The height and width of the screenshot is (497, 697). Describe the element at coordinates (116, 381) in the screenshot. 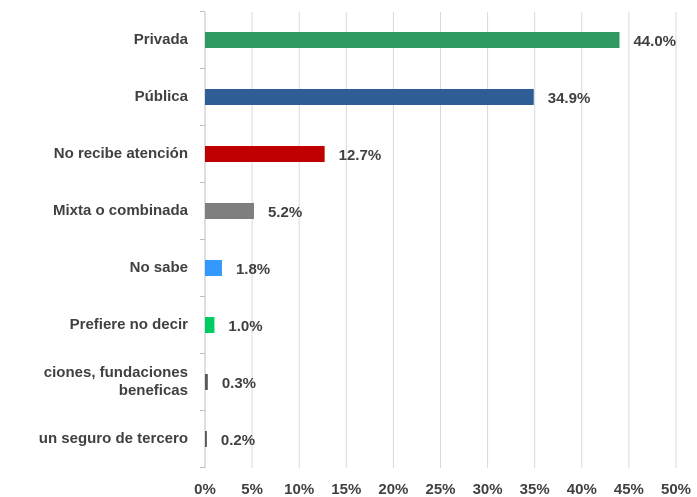

I see `y-tick-label: ciones, fundaciones beneficas` at that location.